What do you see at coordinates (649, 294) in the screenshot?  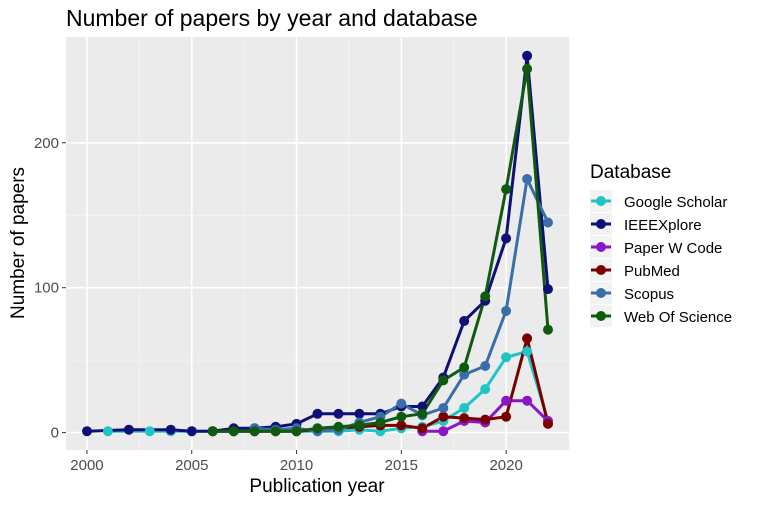 I see `legend-label: Scopus` at bounding box center [649, 294].